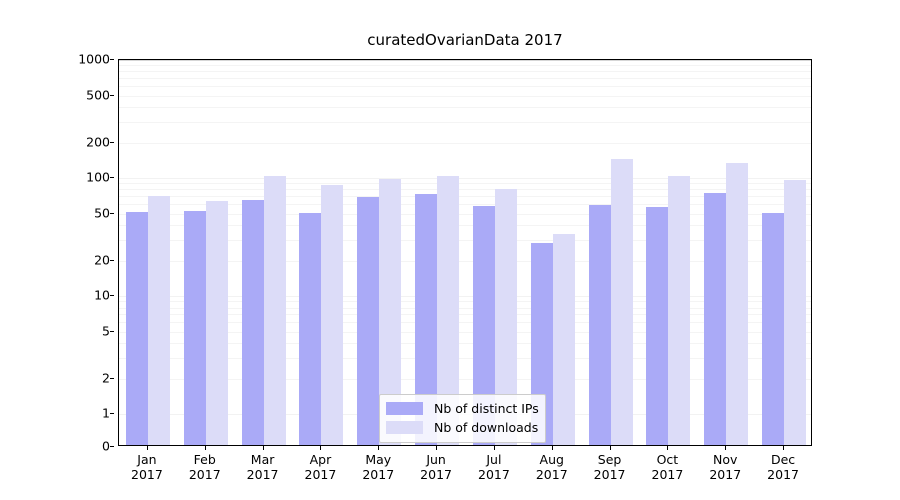 Image resolution: width=900 pixels, height=500 pixels. I want to click on x-axis-label-month: Jan, so click(147, 459).